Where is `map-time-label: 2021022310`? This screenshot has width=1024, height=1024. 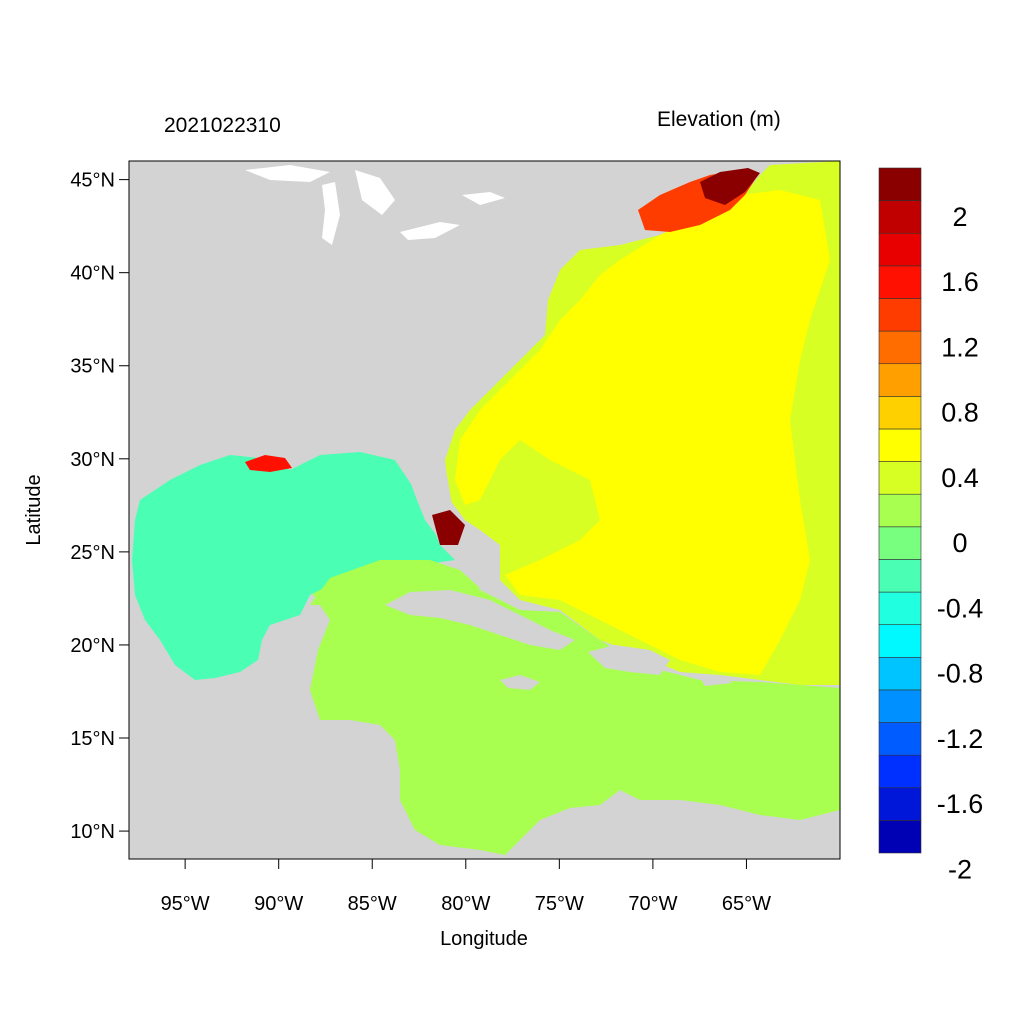 map-time-label: 2021022310 is located at coordinates (222, 125).